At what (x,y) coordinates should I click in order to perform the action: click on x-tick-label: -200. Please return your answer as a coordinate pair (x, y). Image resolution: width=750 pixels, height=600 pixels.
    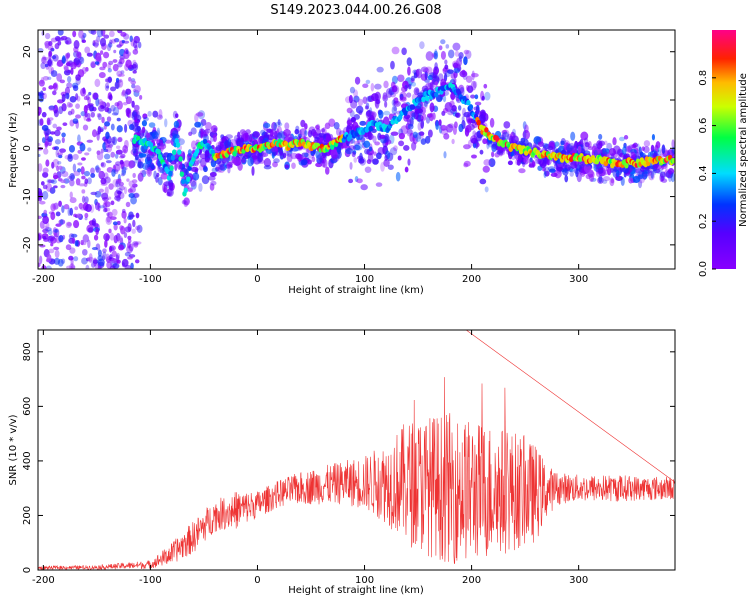
    Looking at the image, I should click on (43, 580).